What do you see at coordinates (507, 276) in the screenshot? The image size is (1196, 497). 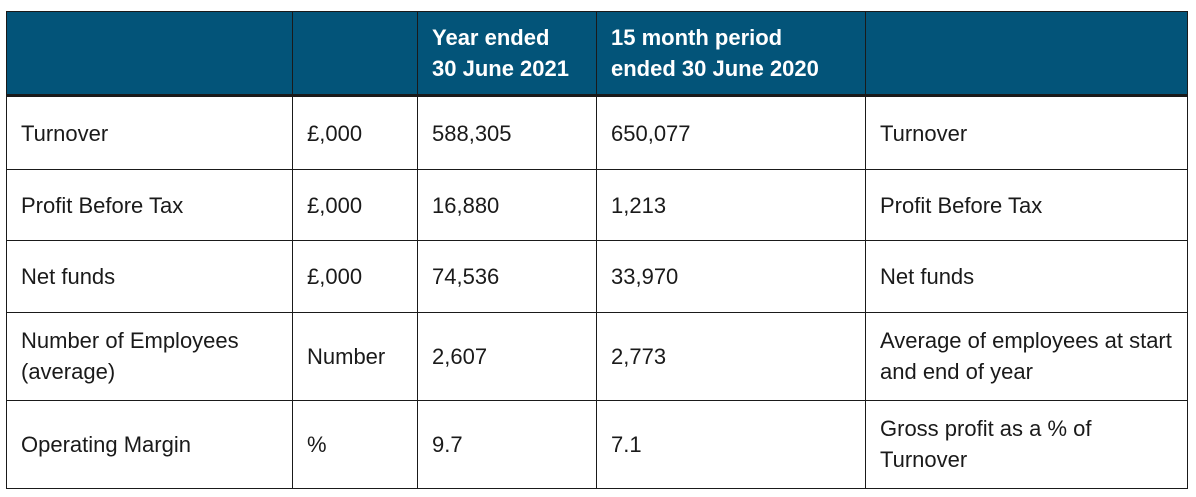 I see `cell-2021: 74,536` at bounding box center [507, 276].